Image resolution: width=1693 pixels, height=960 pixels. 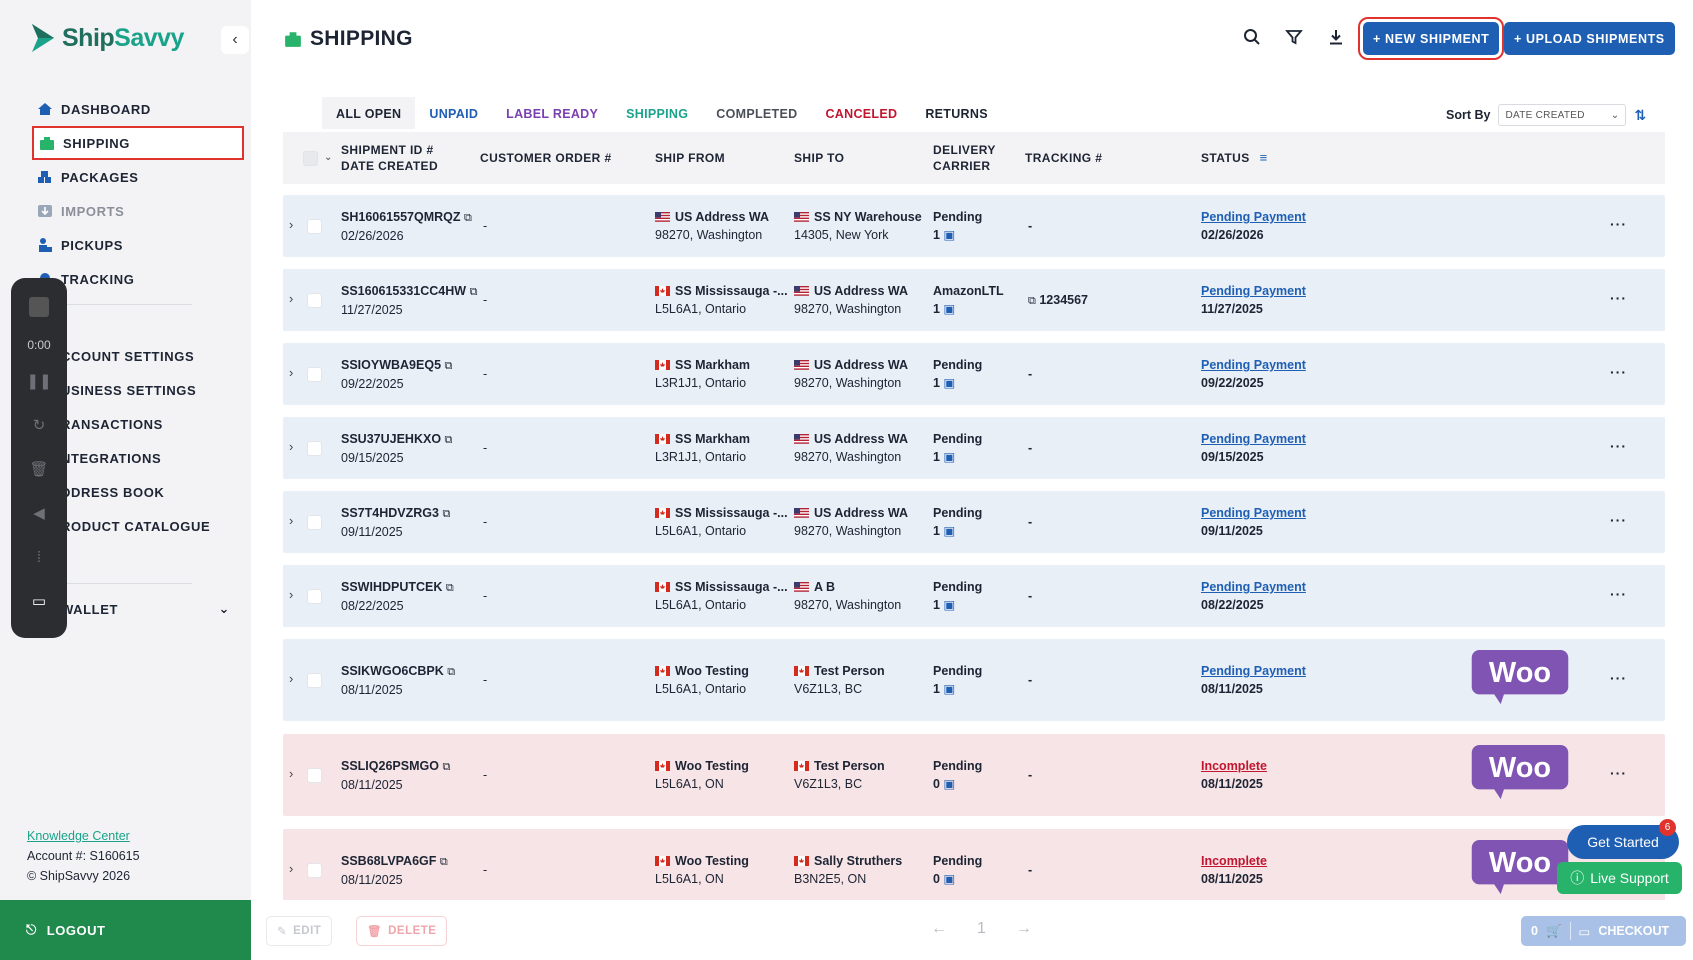 What do you see at coordinates (757, 114) in the screenshot?
I see `tab-completed: COMPLETED` at bounding box center [757, 114].